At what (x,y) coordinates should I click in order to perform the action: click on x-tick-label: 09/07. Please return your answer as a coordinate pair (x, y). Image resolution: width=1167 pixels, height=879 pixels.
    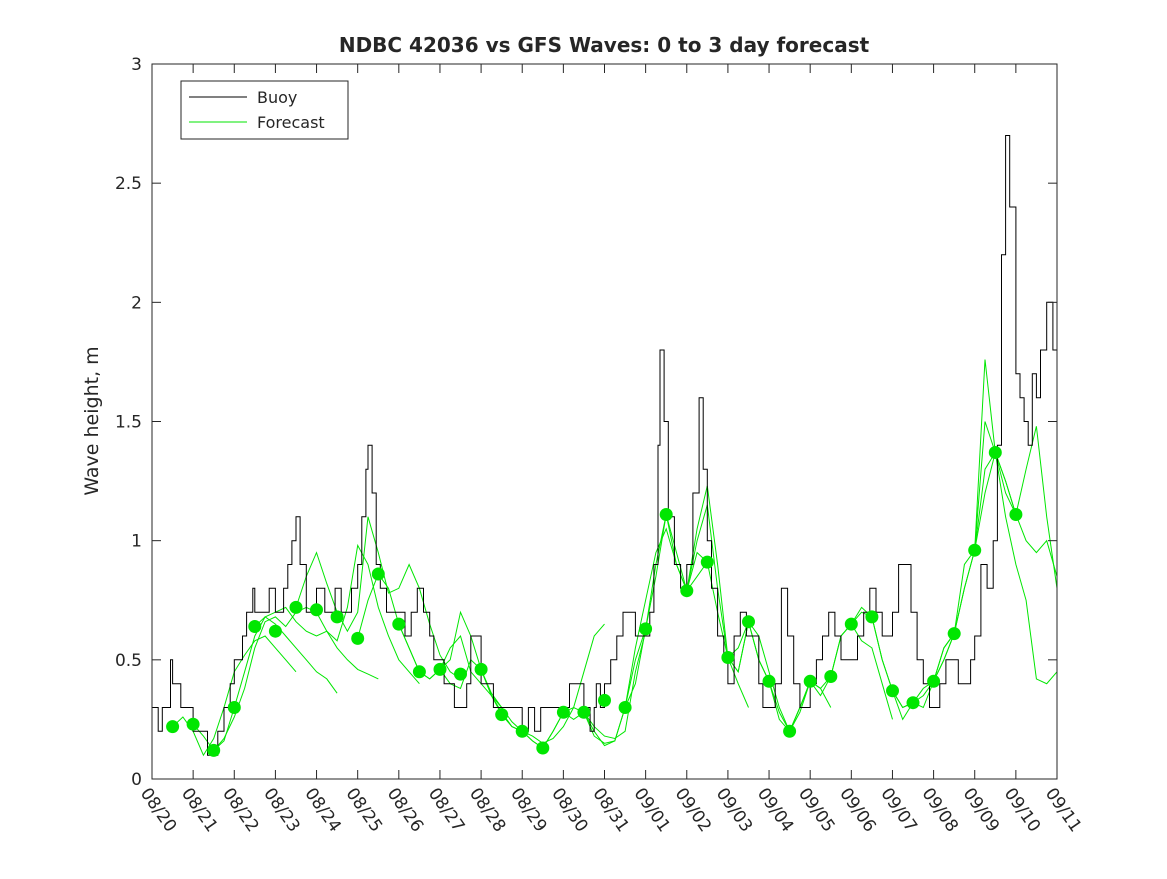
    Looking at the image, I should click on (898, 810).